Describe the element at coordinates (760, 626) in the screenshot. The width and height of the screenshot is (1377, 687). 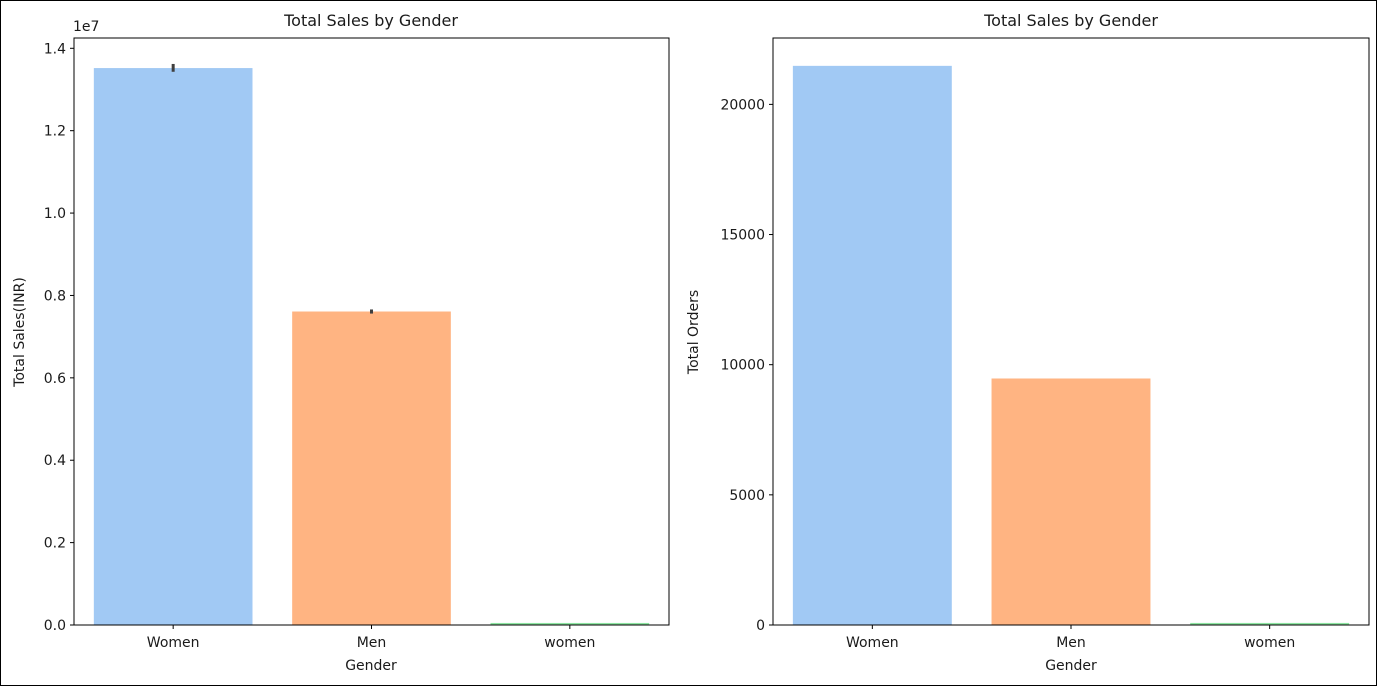
I see `y-tick-label: 0` at that location.